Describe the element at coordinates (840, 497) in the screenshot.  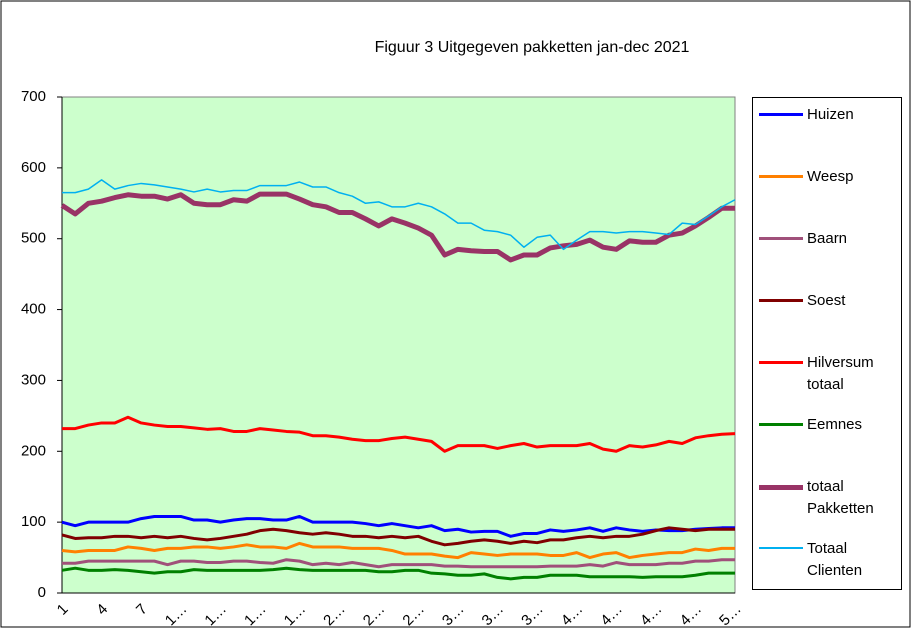
I see `legend-label: totaal Pakketten` at that location.